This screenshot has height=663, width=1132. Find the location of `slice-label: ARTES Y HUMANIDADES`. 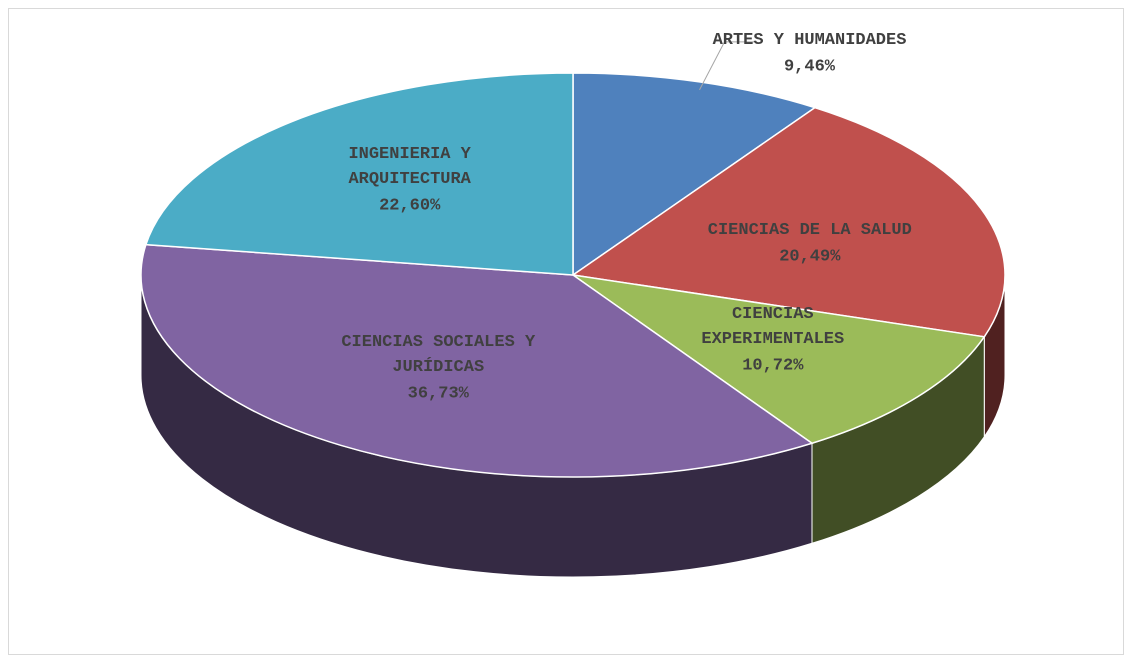

slice-label: ARTES Y HUMANIDADES is located at coordinates (809, 40).